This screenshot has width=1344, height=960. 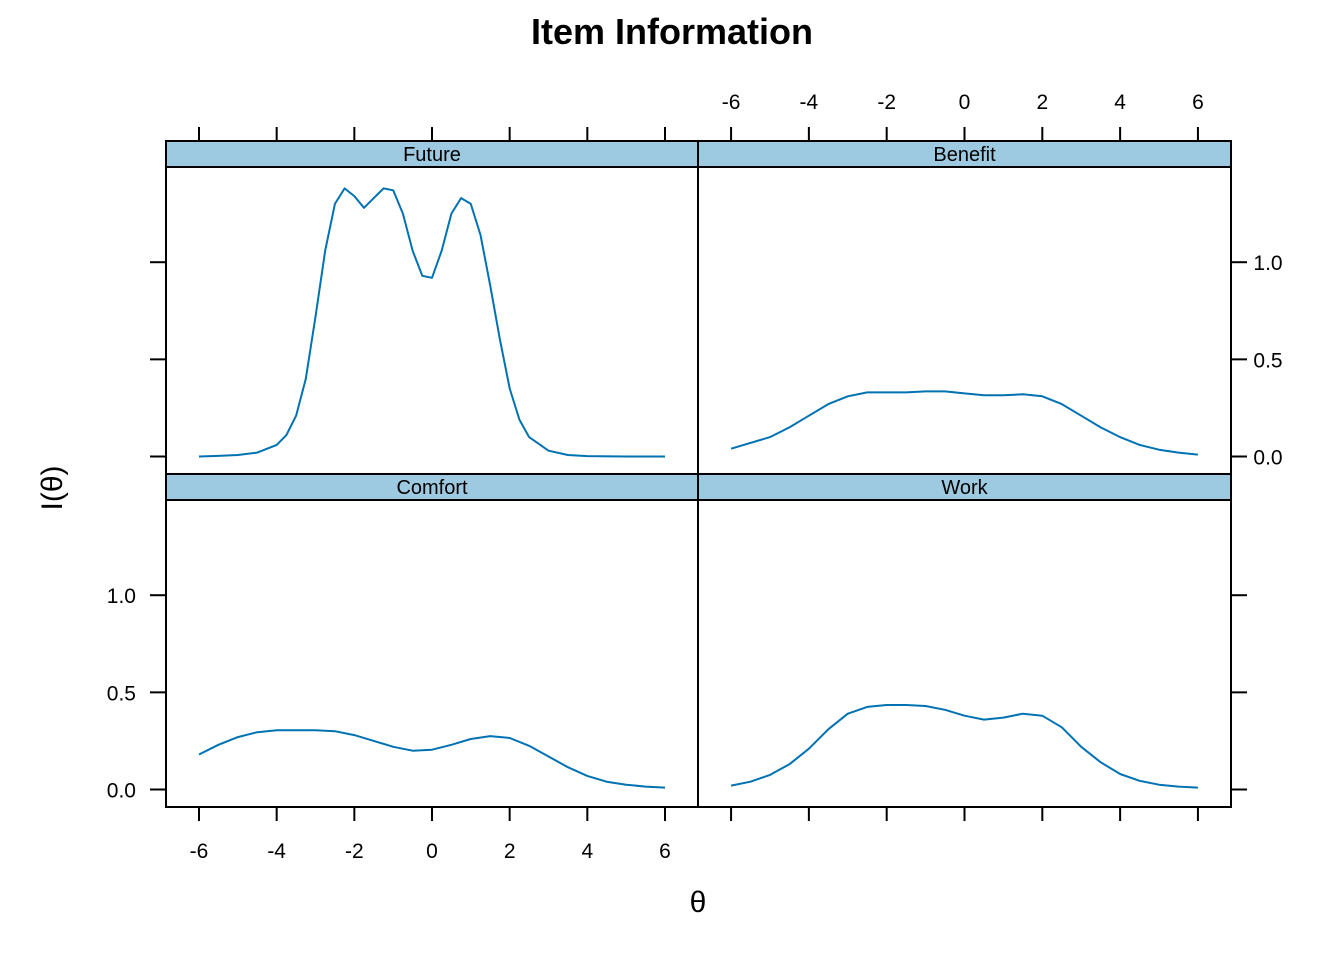 What do you see at coordinates (964, 631) in the screenshot?
I see `panel-work: Work` at bounding box center [964, 631].